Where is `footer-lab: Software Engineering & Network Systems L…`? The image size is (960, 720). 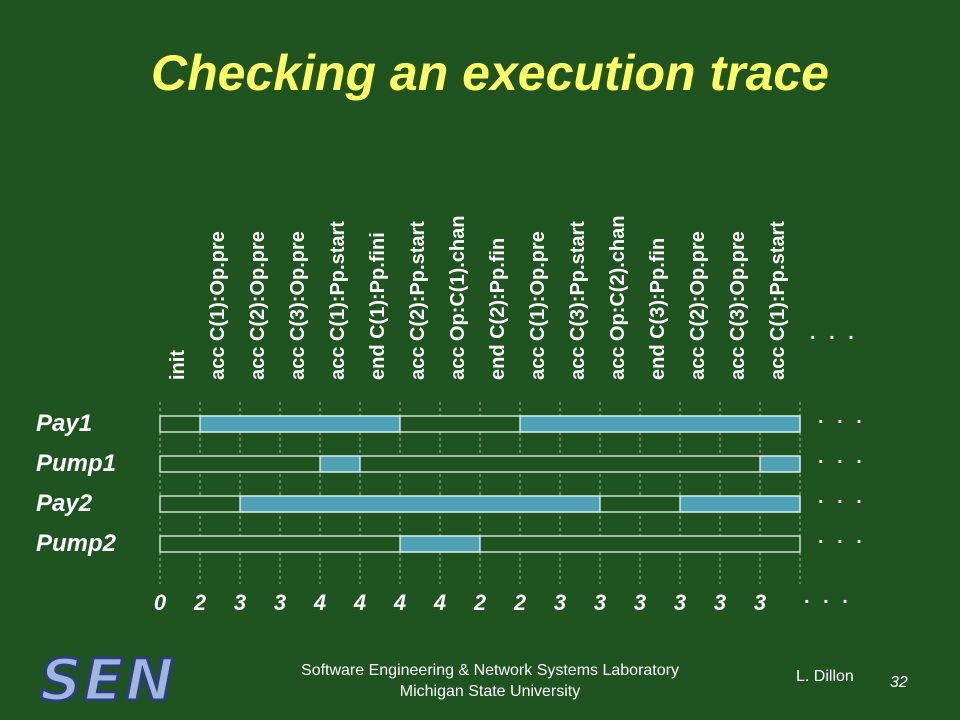
footer-lab: Software Engineering & Network Systems L… is located at coordinates (490, 670).